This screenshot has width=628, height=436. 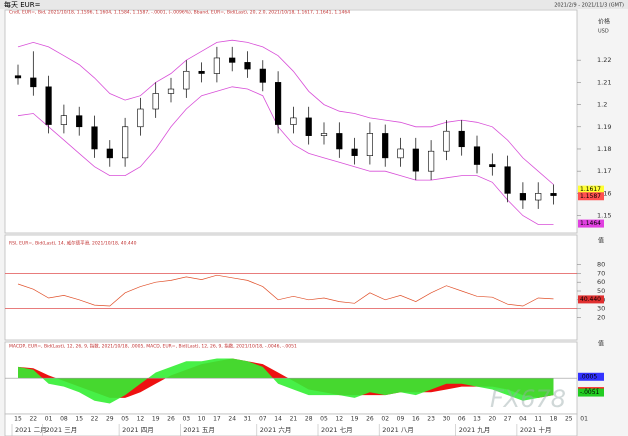 What do you see at coordinates (538, 419) in the screenshot?
I see `x-tick-label: 11` at bounding box center [538, 419].